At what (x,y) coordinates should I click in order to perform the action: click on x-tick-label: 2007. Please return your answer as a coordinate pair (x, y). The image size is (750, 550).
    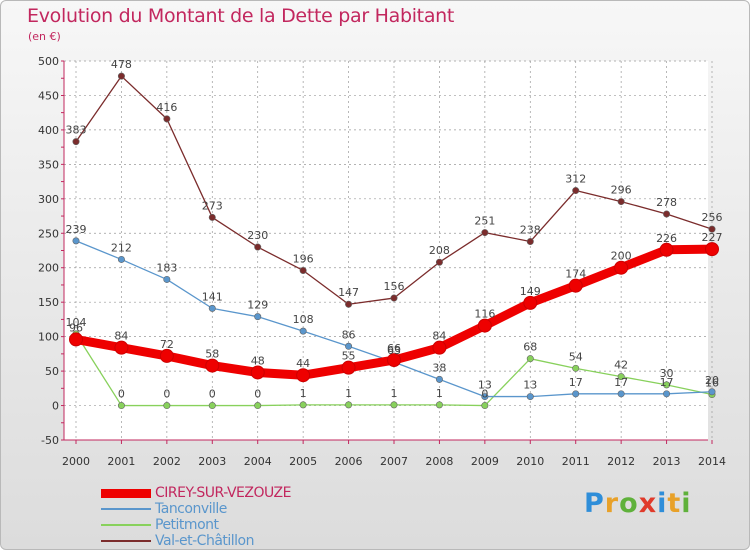
    Looking at the image, I should click on (394, 461).